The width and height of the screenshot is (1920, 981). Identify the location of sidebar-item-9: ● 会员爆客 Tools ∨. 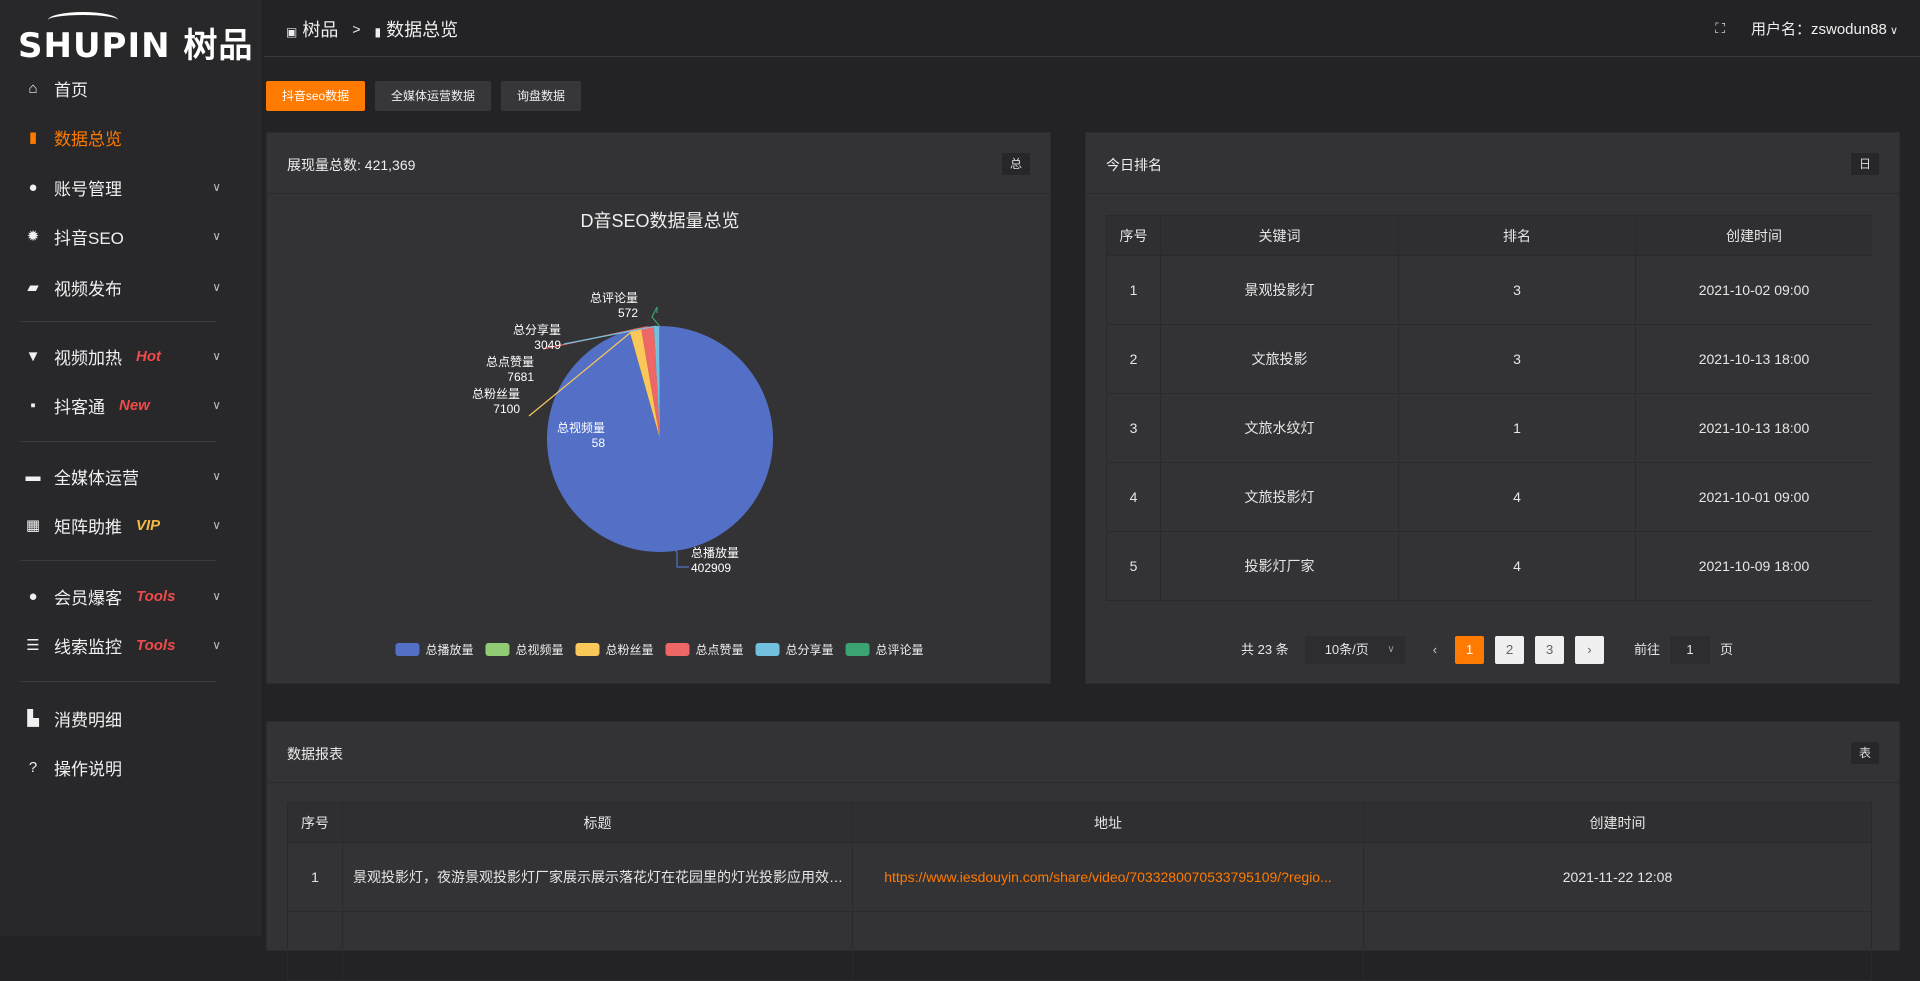
(131, 596).